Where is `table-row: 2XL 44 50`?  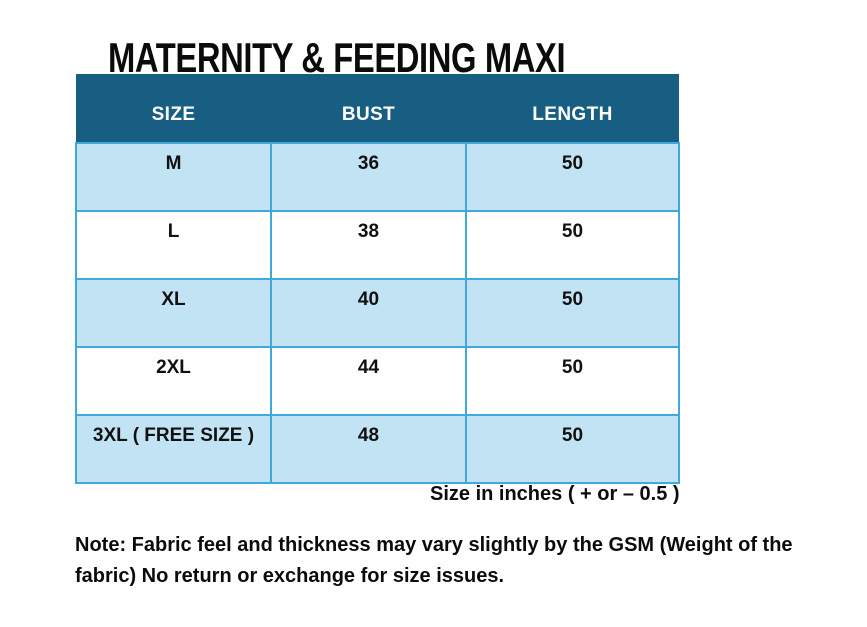
table-row: 2XL 44 50 is located at coordinates (377, 381).